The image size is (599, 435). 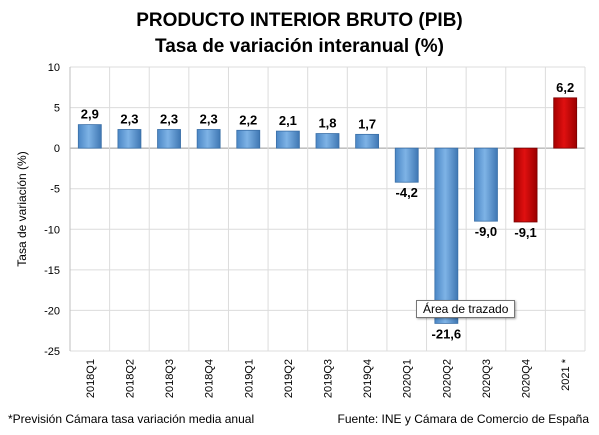 What do you see at coordinates (52, 230) in the screenshot?
I see `y-tick-label: -10` at bounding box center [52, 230].